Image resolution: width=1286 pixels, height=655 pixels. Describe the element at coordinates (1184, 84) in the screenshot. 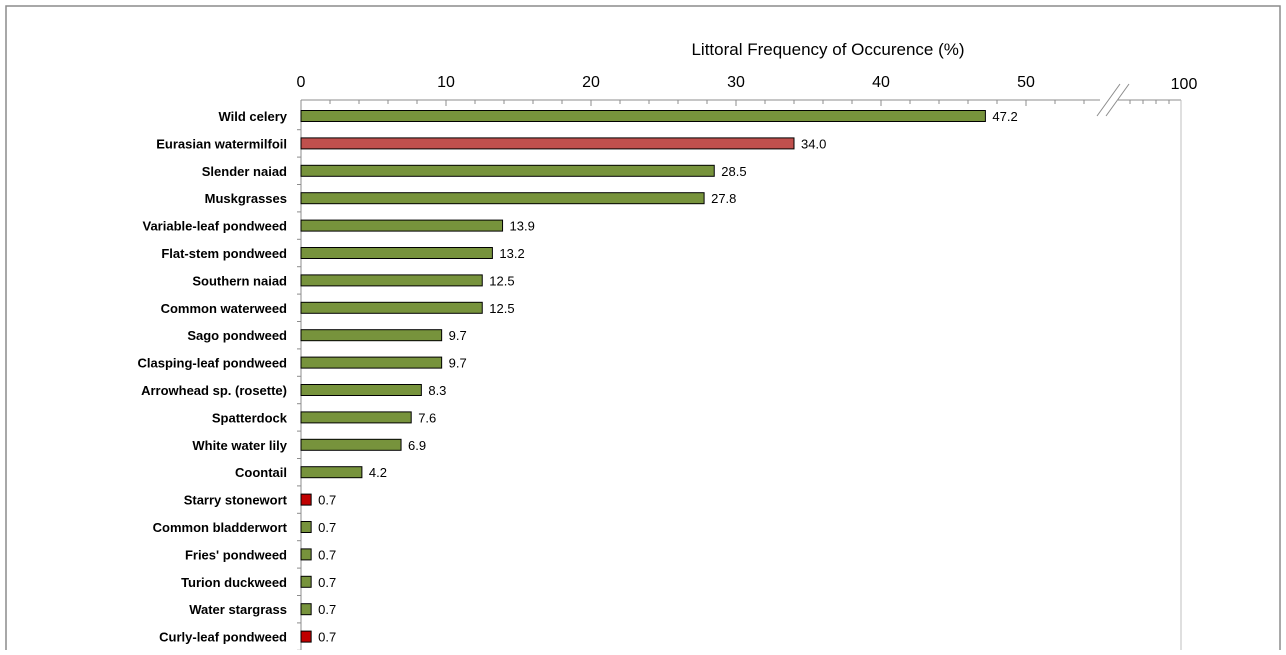

I see `x-tick-label: 100` at that location.